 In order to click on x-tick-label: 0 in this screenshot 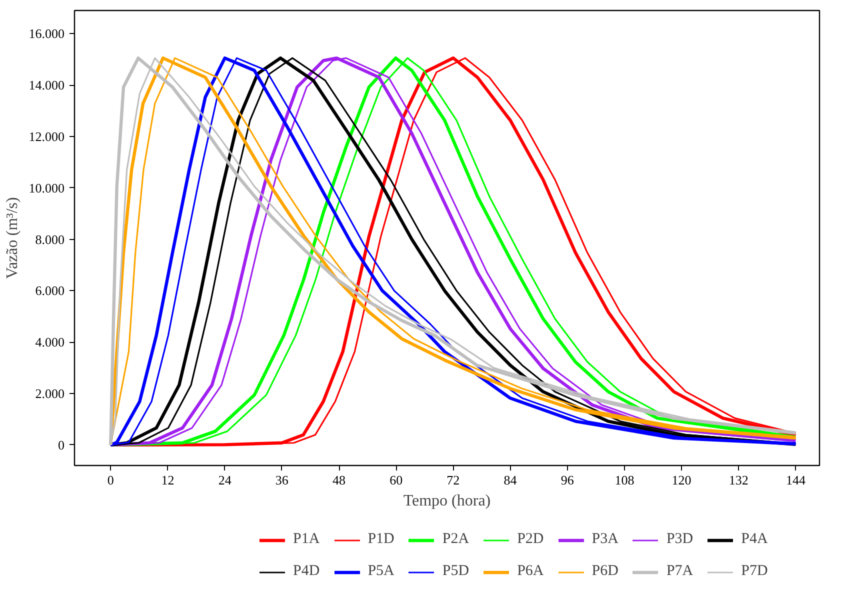, I will do `click(110, 480)`.